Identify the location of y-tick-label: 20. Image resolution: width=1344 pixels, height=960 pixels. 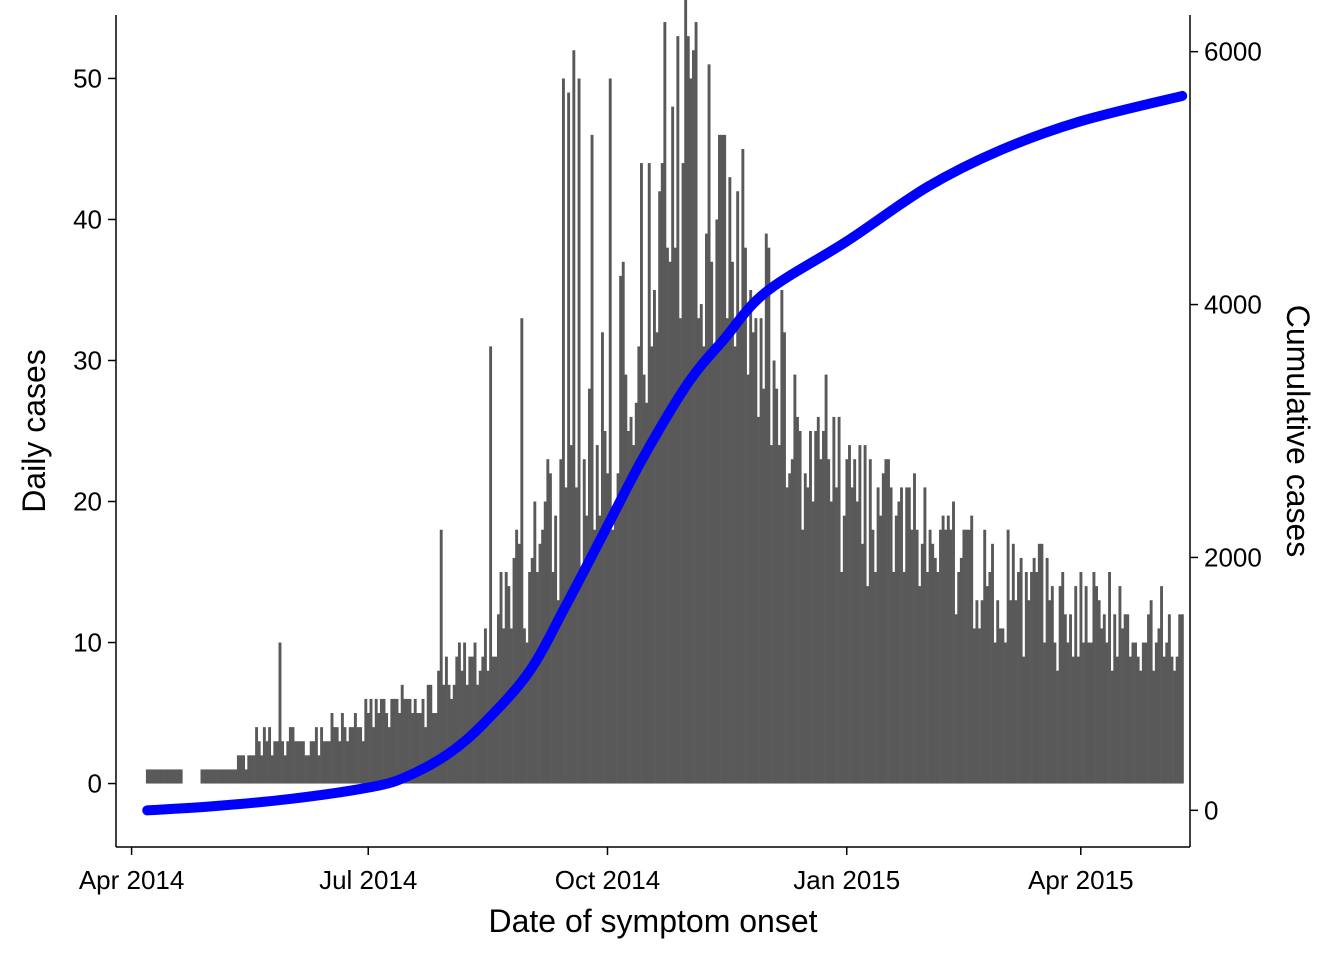
(87, 502).